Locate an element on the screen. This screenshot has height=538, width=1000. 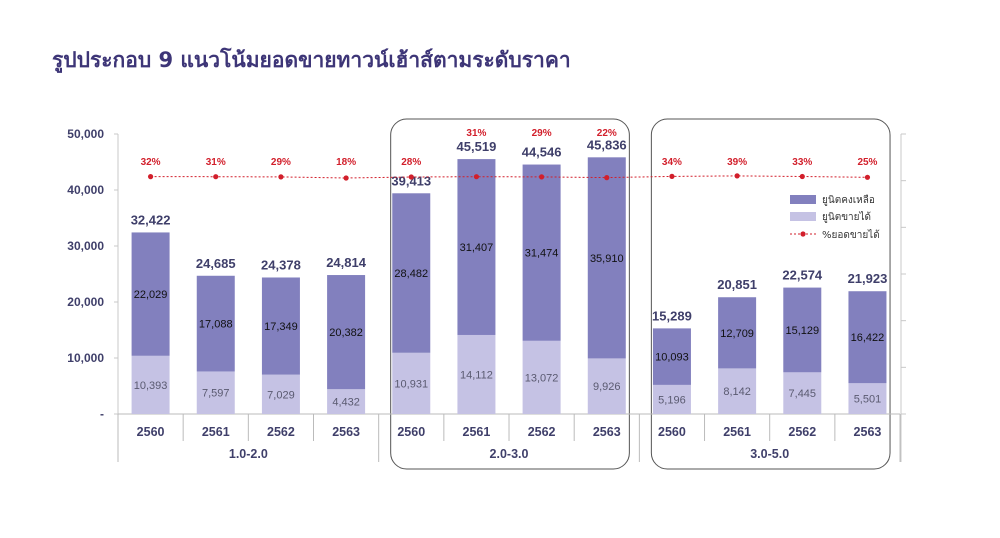
label-sold: 5,196 is located at coordinates (672, 400).